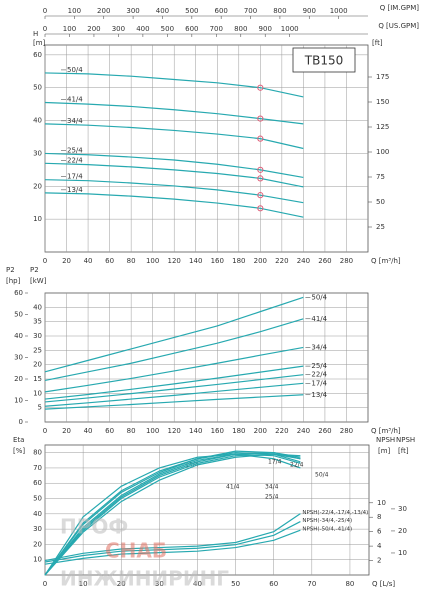  Describe the element at coordinates (240, 29) in the screenshot. I see `top-tick-label: 800` at that location.